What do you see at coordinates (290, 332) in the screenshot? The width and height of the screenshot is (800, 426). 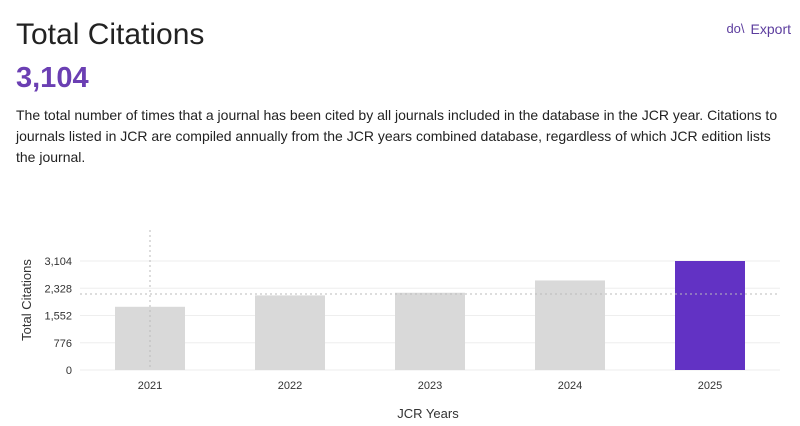 I see `bar-2022` at bounding box center [290, 332].